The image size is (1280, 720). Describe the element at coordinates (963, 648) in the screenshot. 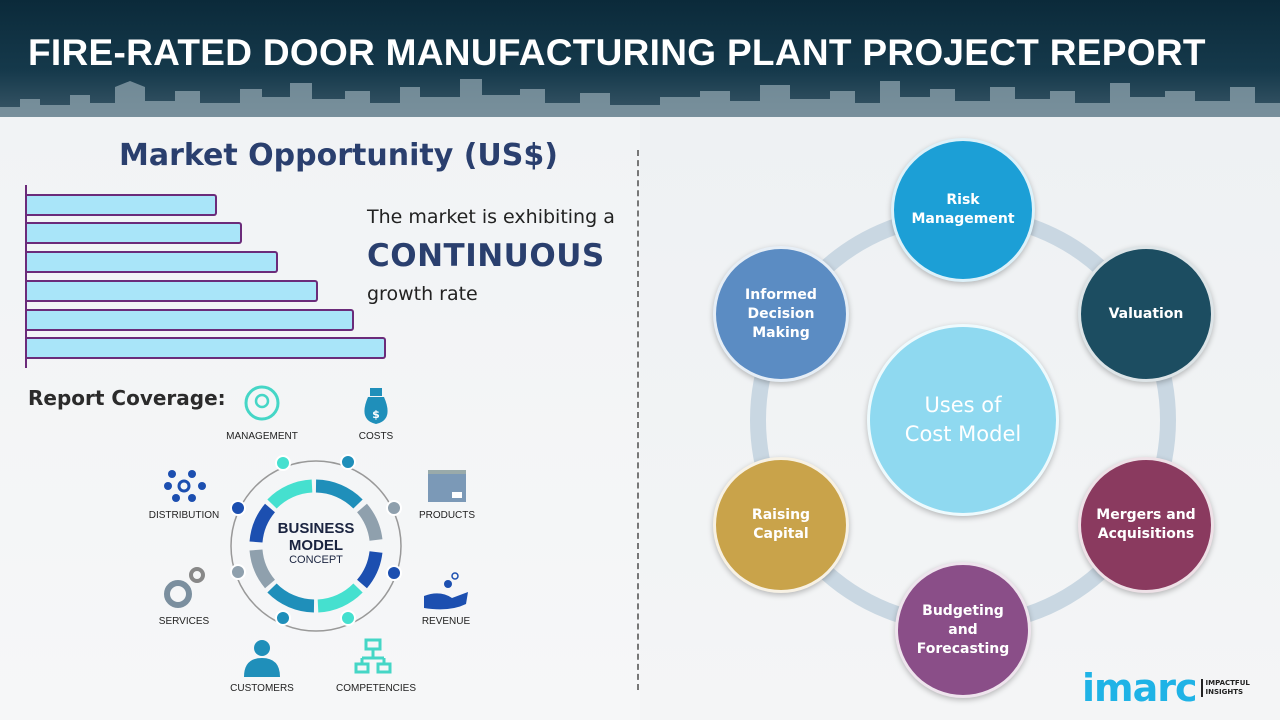

I see `use-label-line3: Forecasting` at that location.